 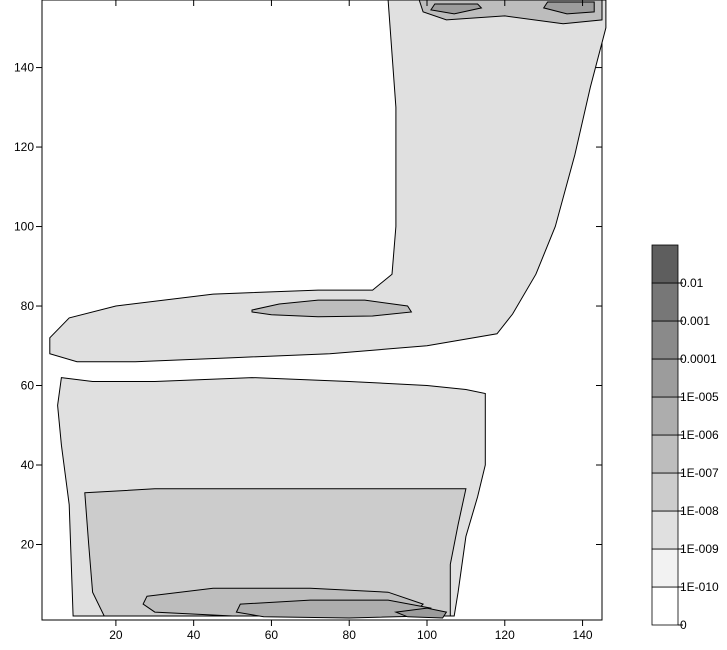 I want to click on y-tick-label: 20, so click(x=28, y=544).